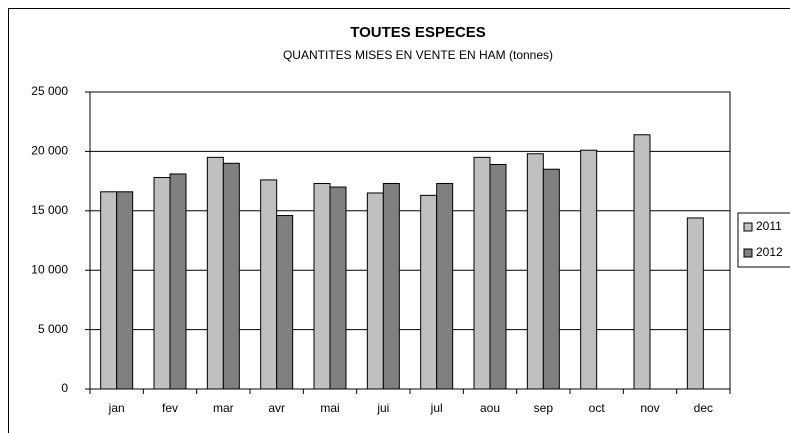 Image resolution: width=790 pixels, height=433 pixels. I want to click on y-tick-label: 20 000, so click(49, 151).